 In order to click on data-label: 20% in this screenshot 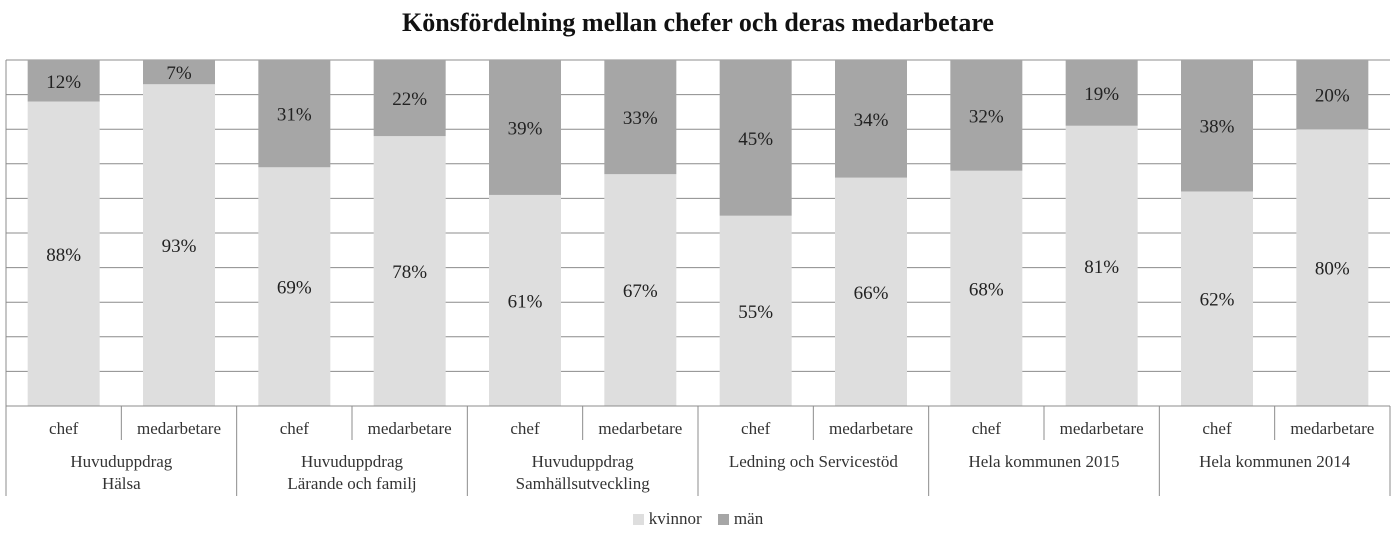, I will do `click(1332, 96)`.